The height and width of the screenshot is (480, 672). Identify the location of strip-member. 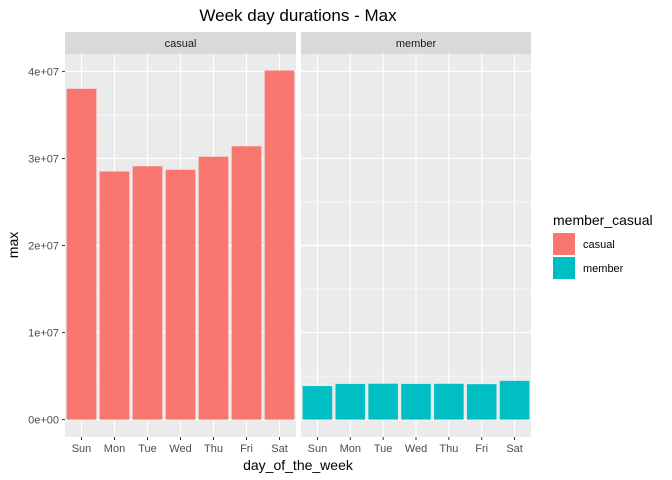
(416, 43).